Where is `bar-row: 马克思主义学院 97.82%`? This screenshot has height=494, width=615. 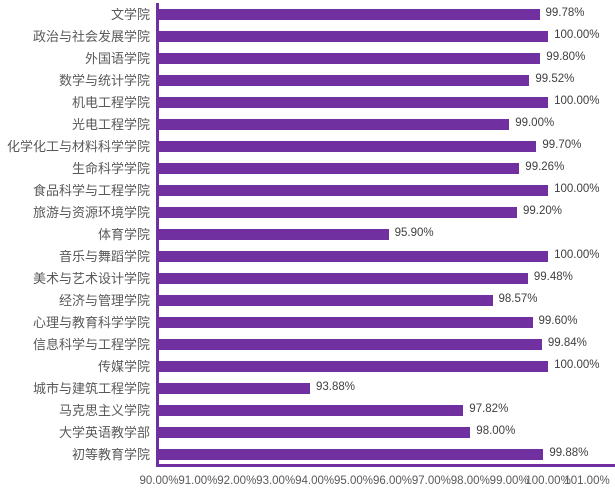
bar-row: 马克思主义学院 97.82% is located at coordinates (307, 410).